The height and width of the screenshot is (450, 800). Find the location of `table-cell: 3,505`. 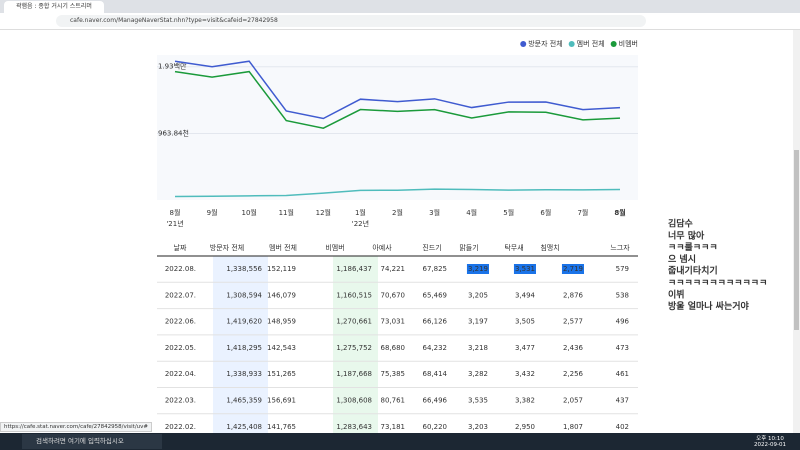

table-cell: 3,505 is located at coordinates (525, 322).